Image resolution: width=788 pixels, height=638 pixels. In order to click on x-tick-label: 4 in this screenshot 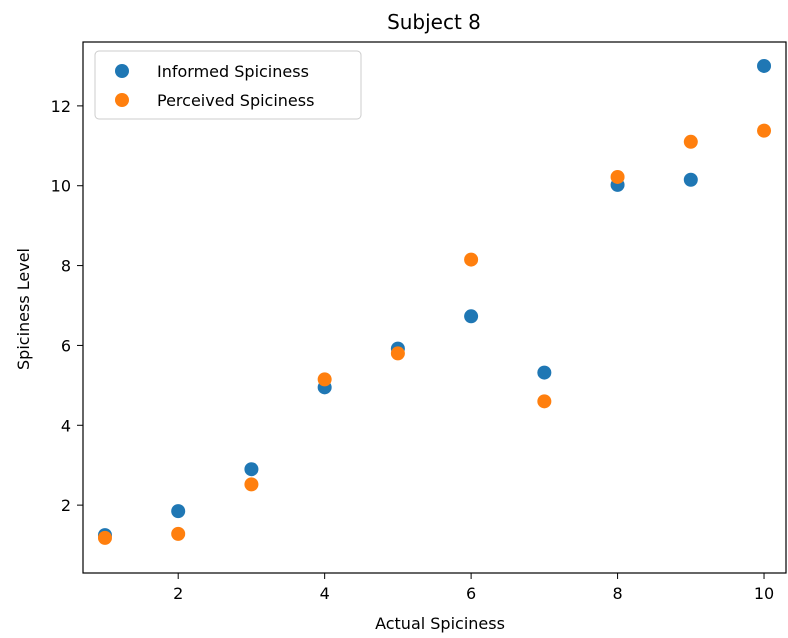, I will do `click(325, 593)`.